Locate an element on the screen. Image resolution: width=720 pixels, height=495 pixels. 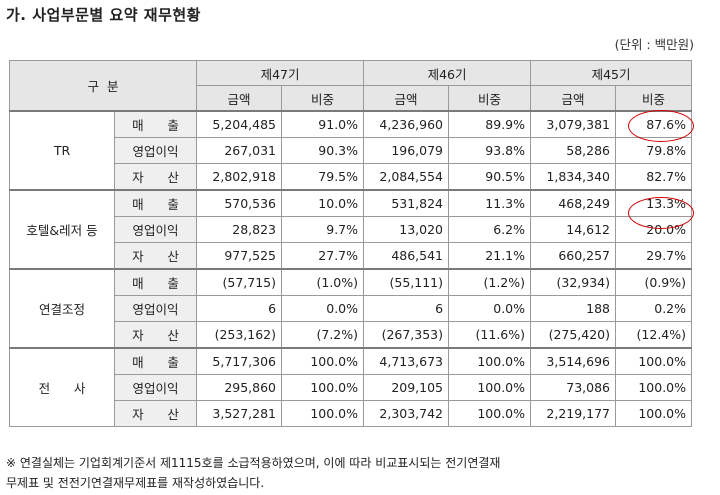
cell-value: 29.7% is located at coordinates (654, 256).